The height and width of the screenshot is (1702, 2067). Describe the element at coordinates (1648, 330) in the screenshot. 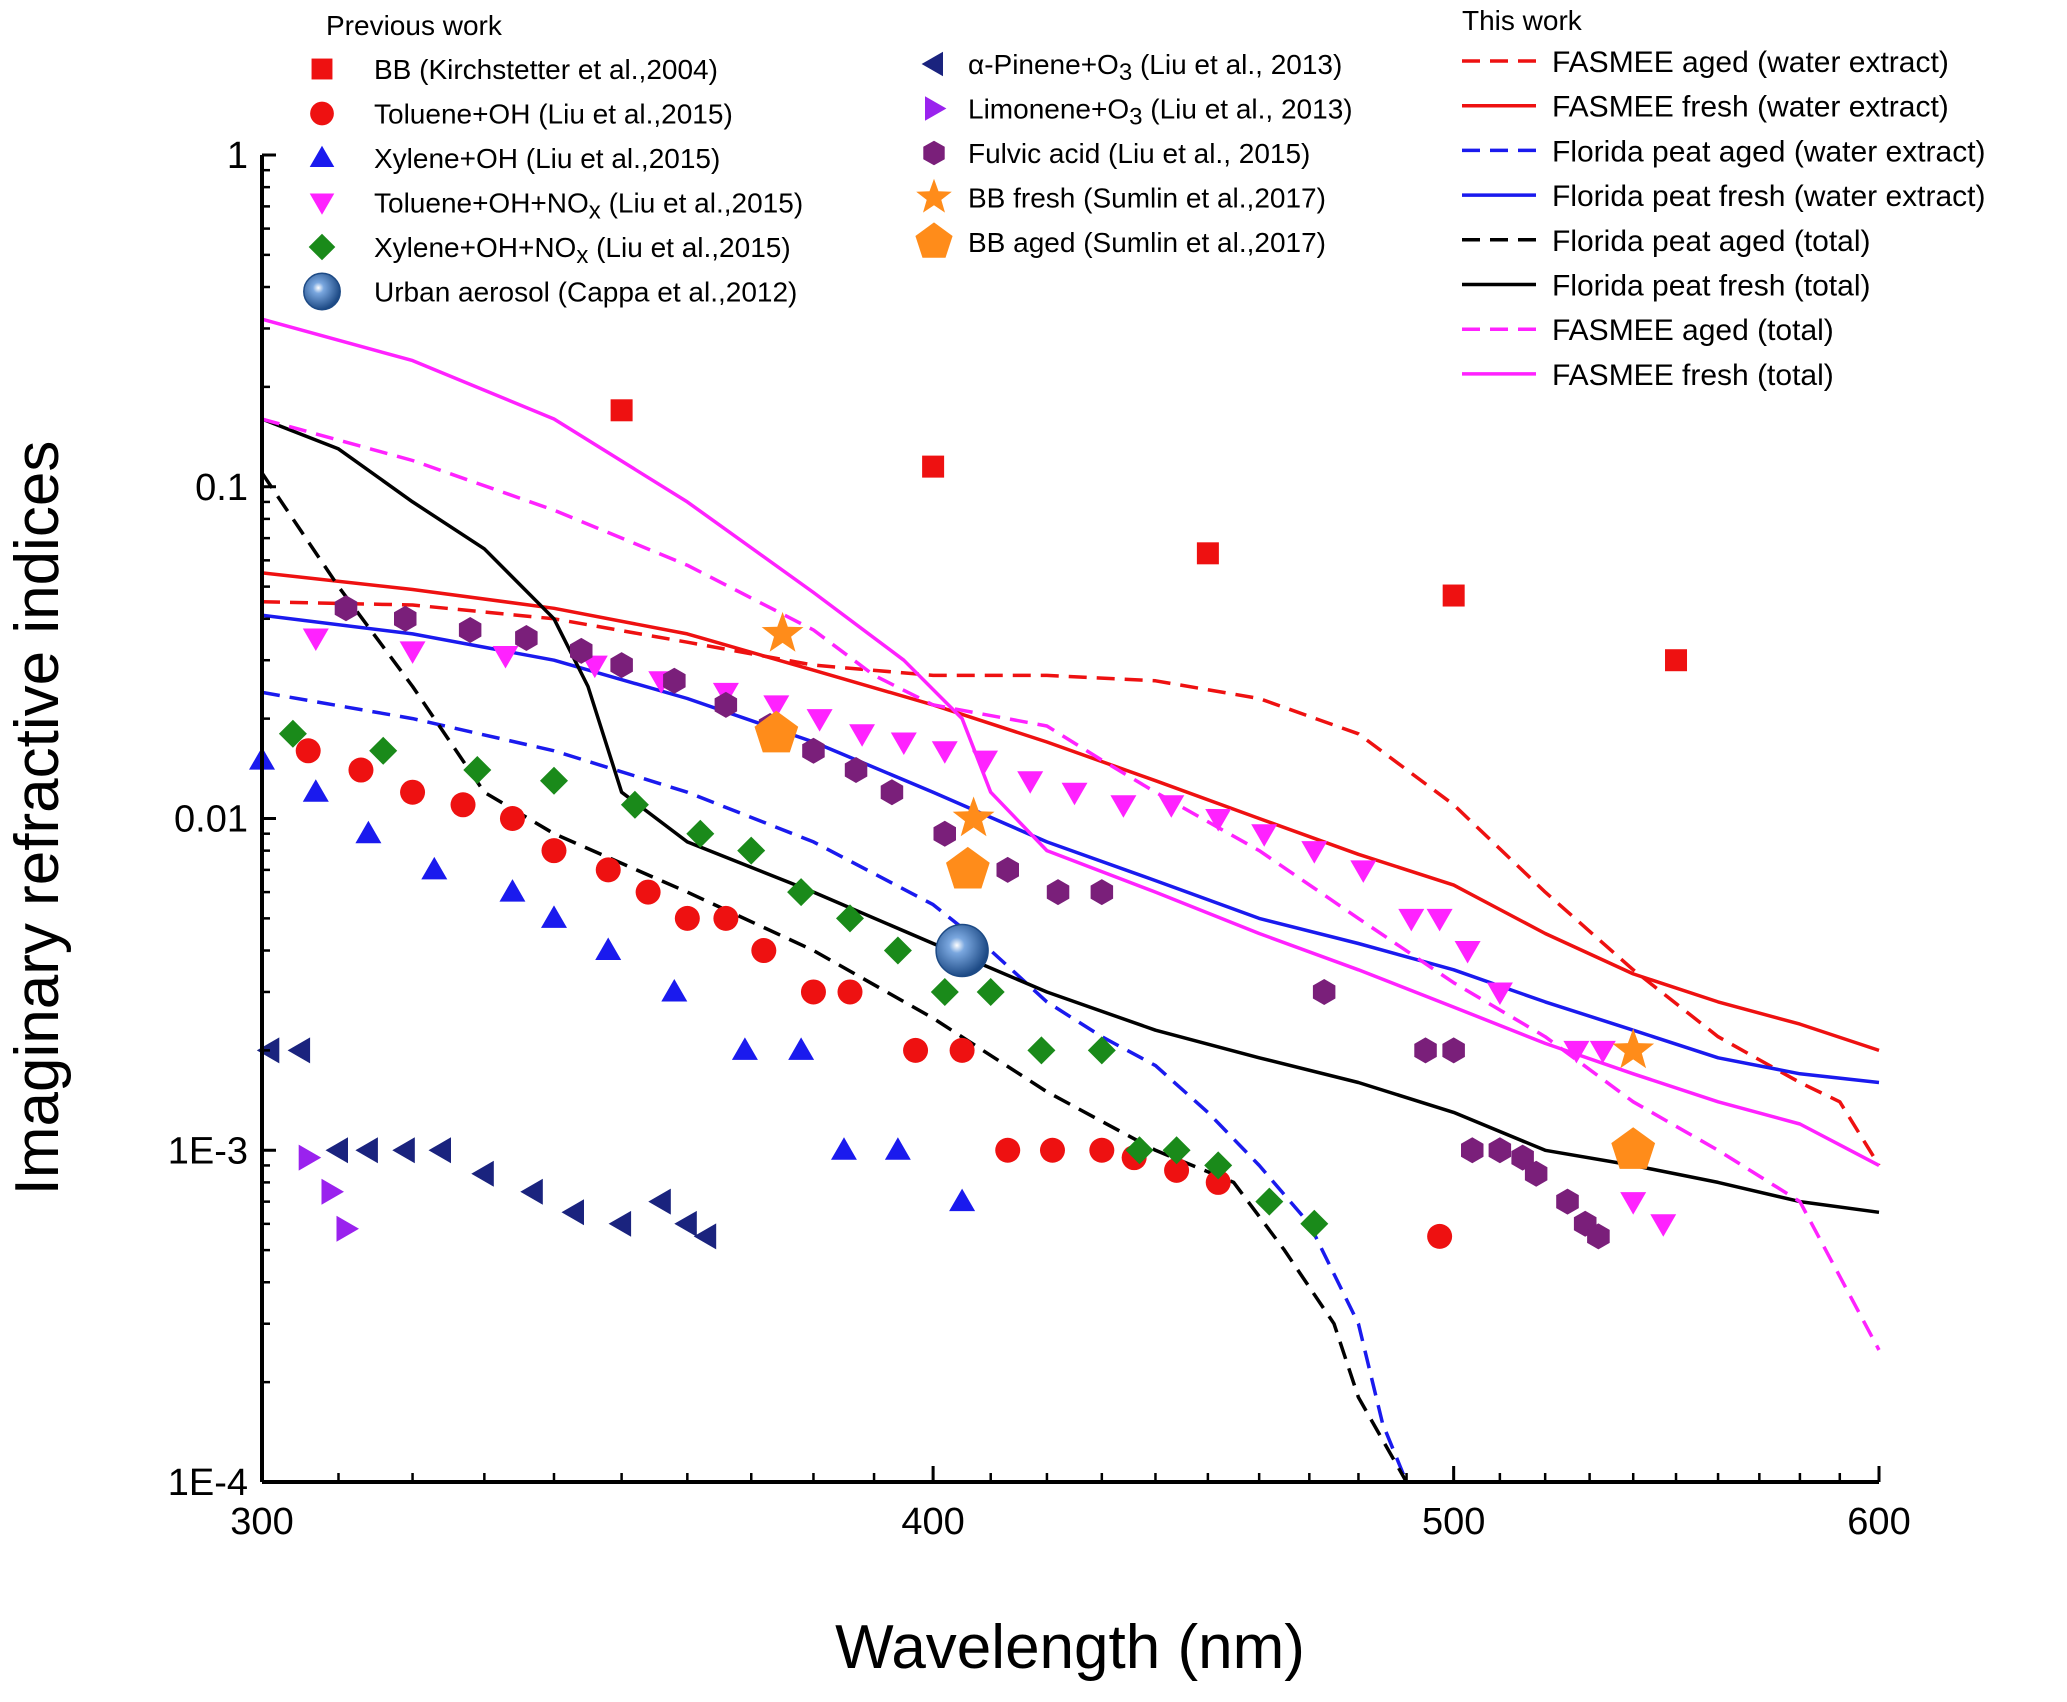

I see `legend-item-fasmee_aged_total: FASMEE aged (total)` at that location.